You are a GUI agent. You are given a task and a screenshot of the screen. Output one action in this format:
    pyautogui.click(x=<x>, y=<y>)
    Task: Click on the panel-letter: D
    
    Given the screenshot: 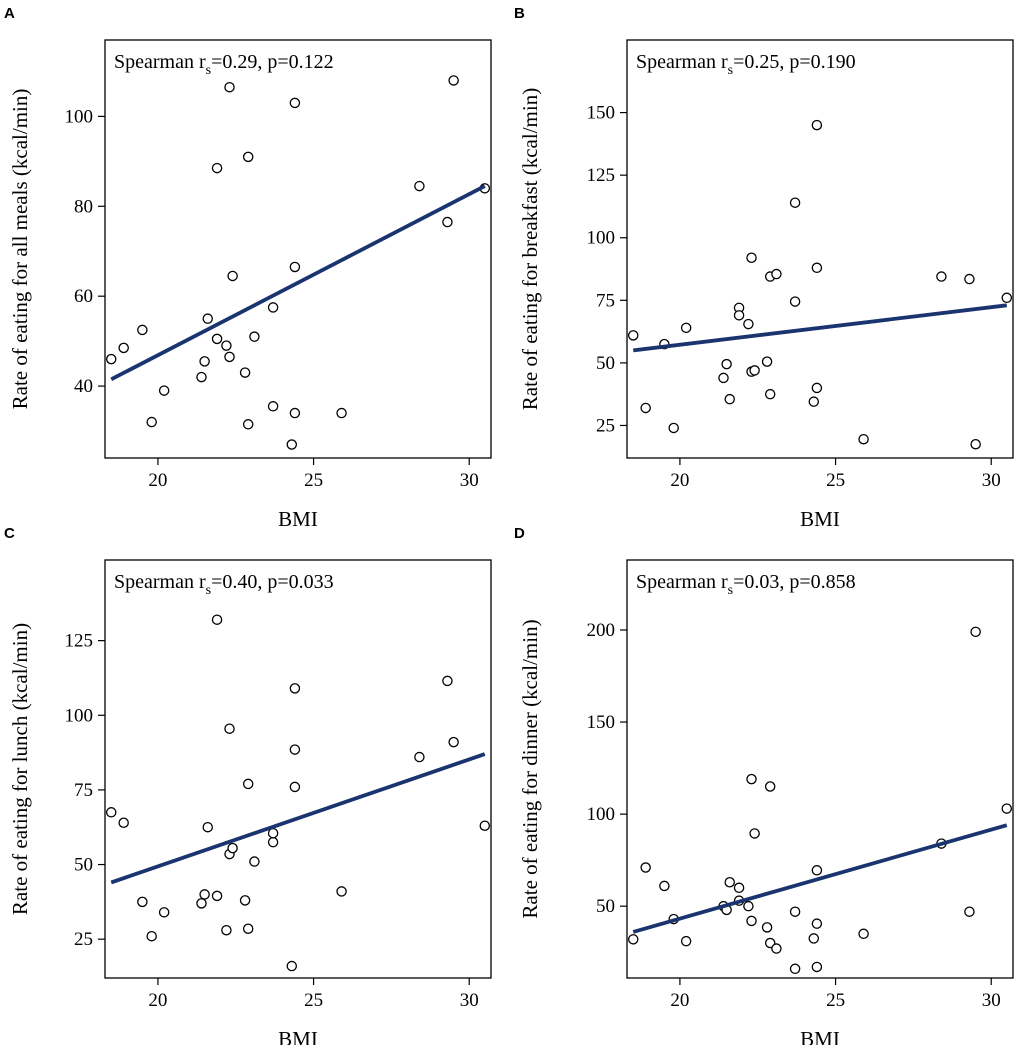 What is the action you would take?
    pyautogui.click(x=519, y=533)
    